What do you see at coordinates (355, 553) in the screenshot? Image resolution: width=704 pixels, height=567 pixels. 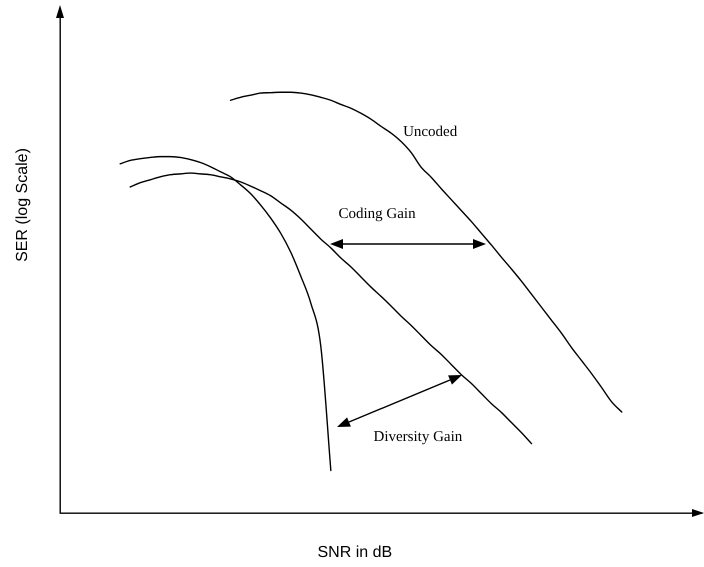 I see `x-axis-title: SNR in dB` at bounding box center [355, 553].